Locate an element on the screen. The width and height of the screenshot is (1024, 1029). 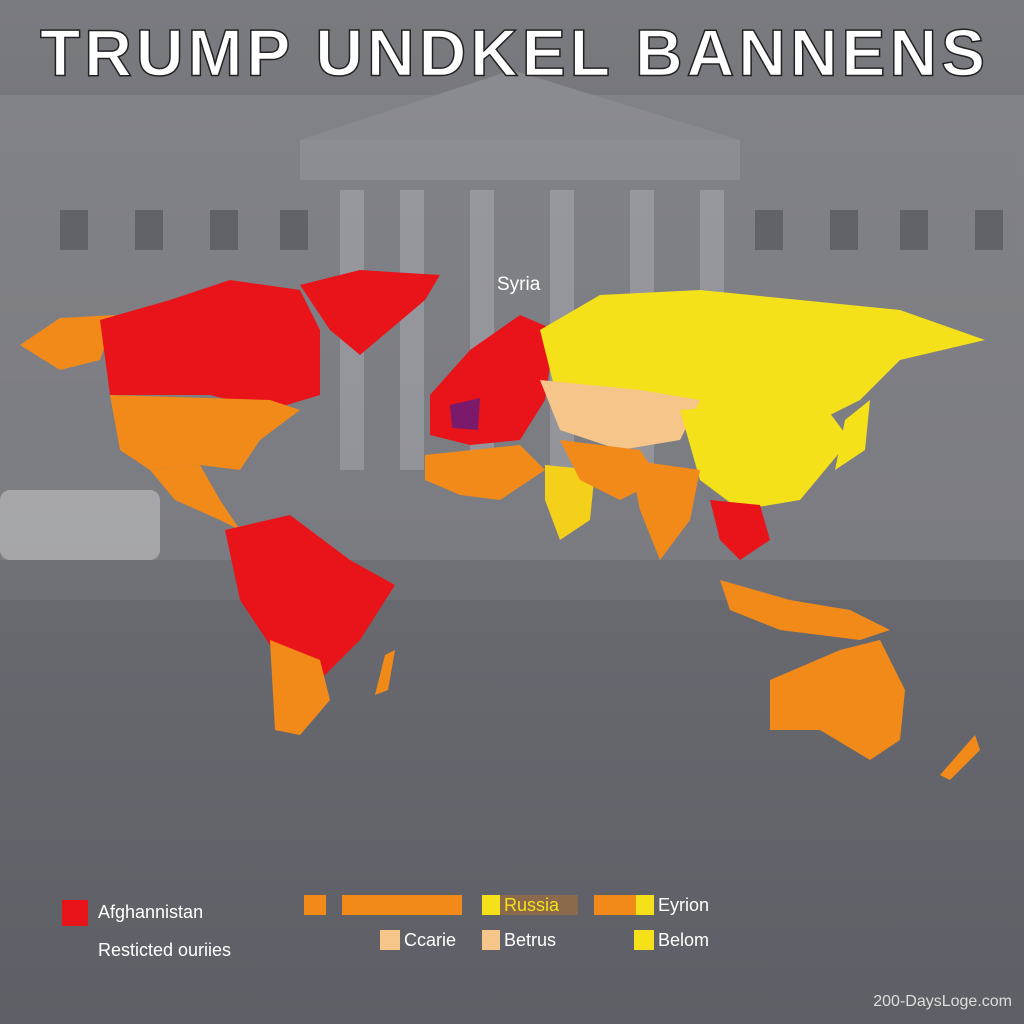
usa is located at coordinates (205, 432).